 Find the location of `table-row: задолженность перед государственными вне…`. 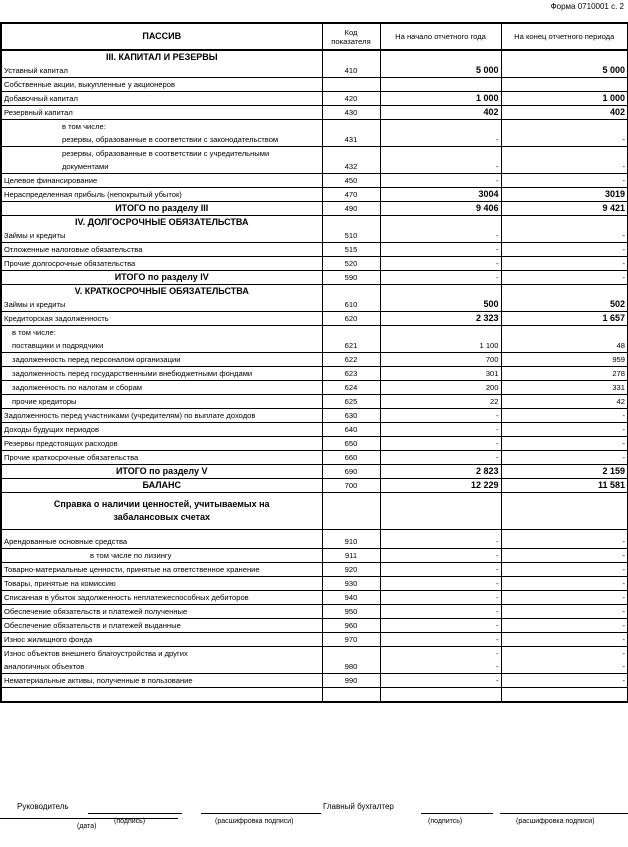

table-row: задолженность перед государственными вне… is located at coordinates (314, 373).